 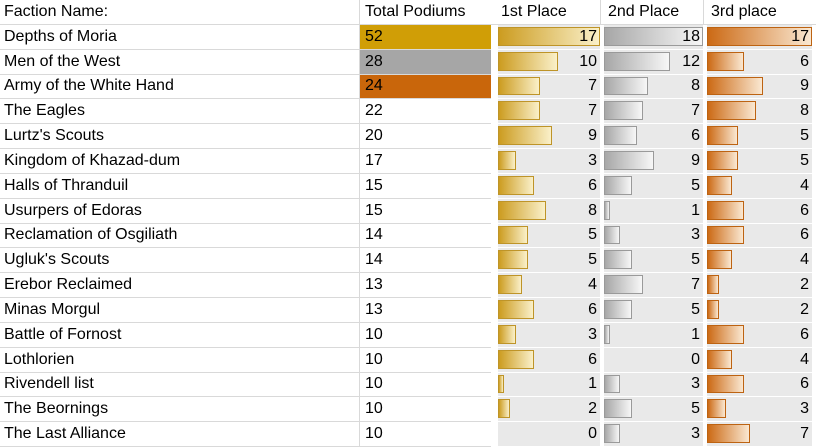 I want to click on col-header-total-podiums: Total Podiums, so click(x=425, y=12).